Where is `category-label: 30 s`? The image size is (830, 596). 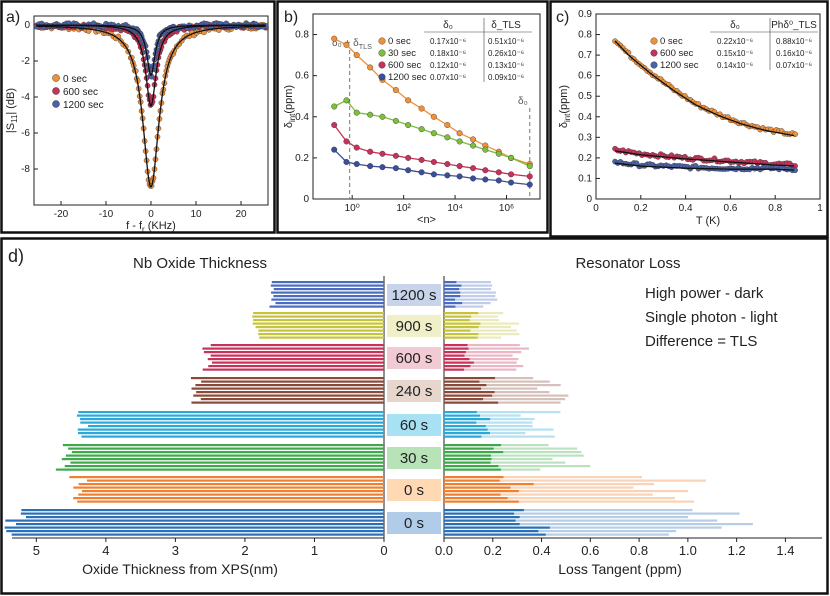
category-label: 30 s is located at coordinates (414, 458).